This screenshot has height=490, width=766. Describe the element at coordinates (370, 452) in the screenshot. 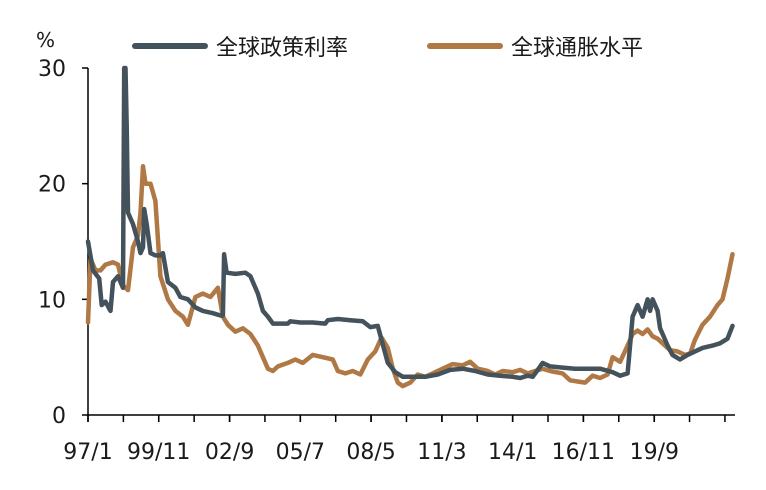

I see `x-tick-label: 08/5` at that location.